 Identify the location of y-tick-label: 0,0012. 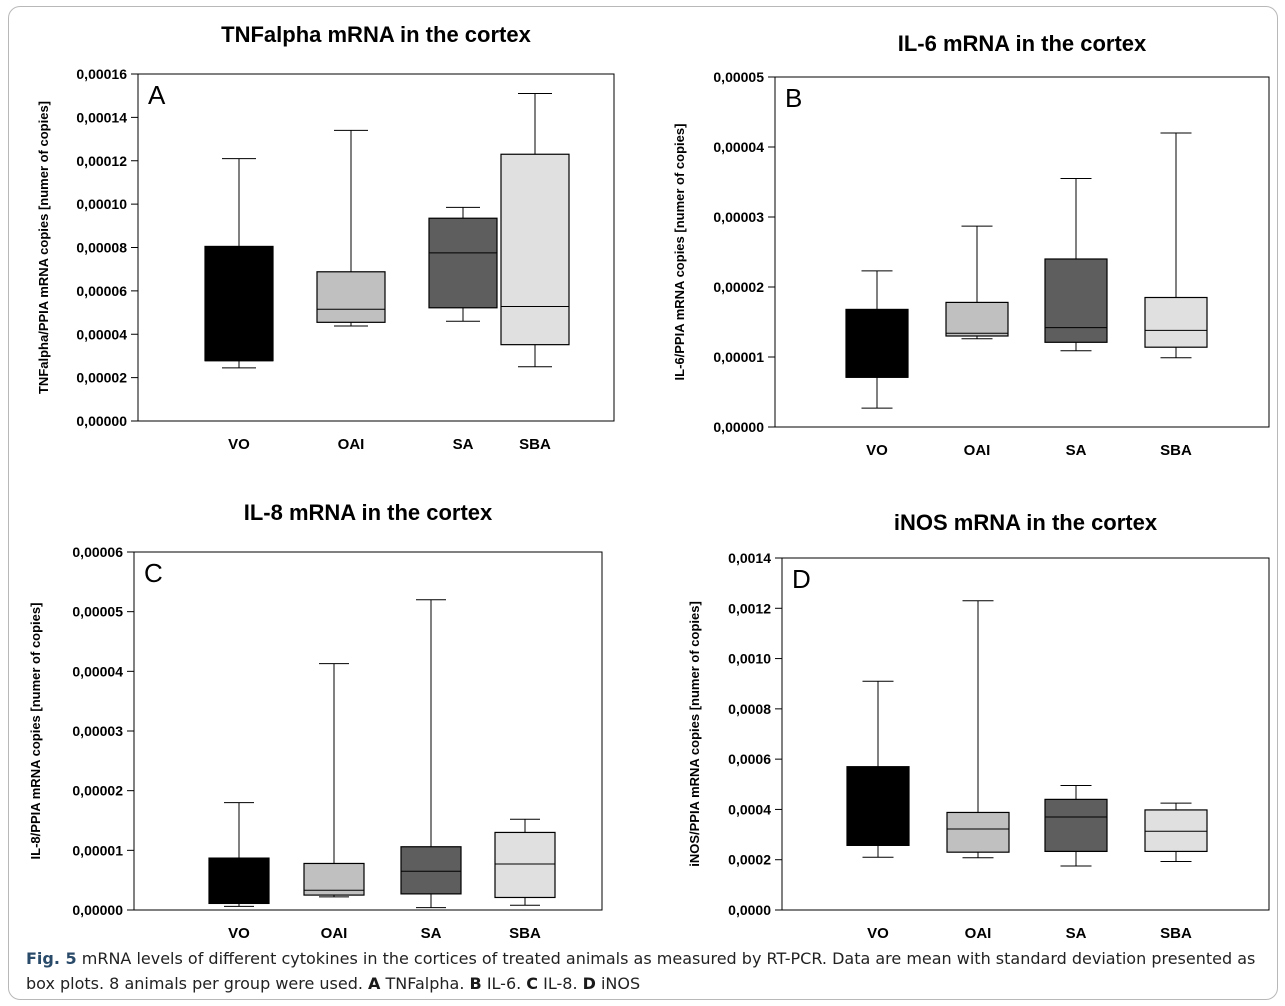
(749, 608).